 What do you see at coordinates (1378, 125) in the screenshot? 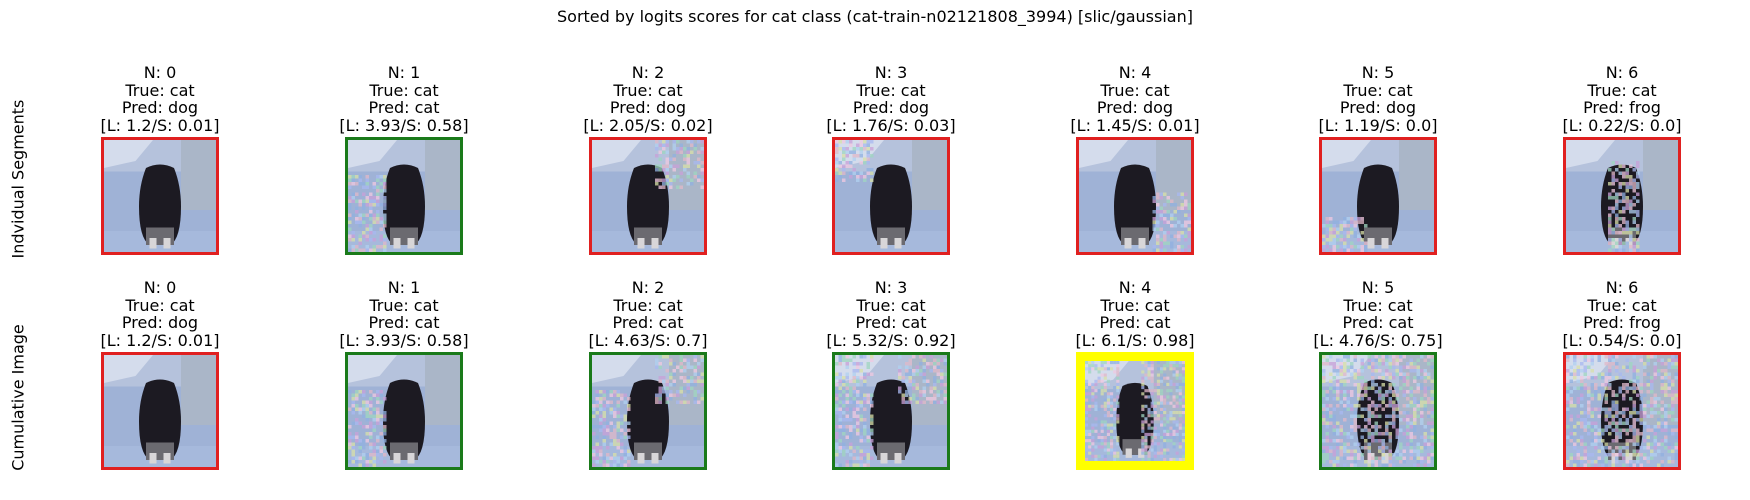
I see `panel-score: [L: 1.19/S: 0.0]` at bounding box center [1378, 125].